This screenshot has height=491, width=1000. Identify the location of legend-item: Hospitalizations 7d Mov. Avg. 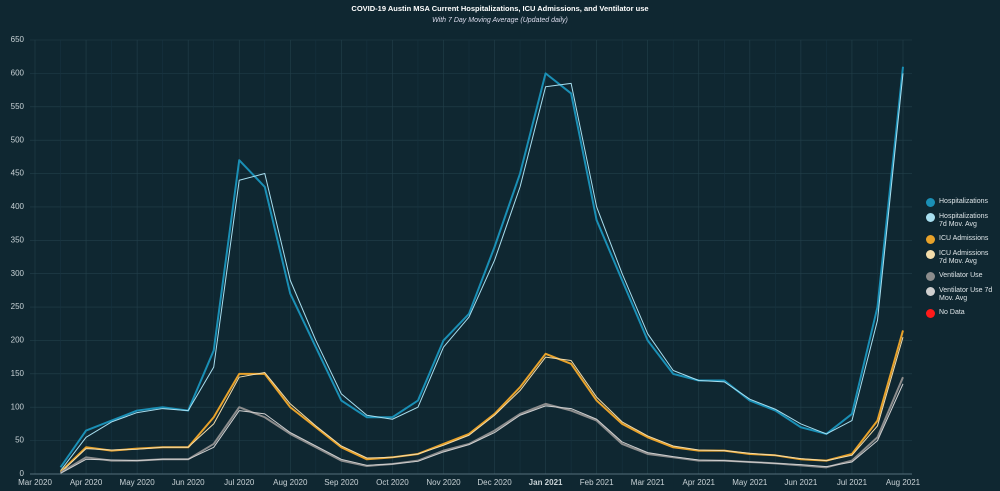
(961, 221).